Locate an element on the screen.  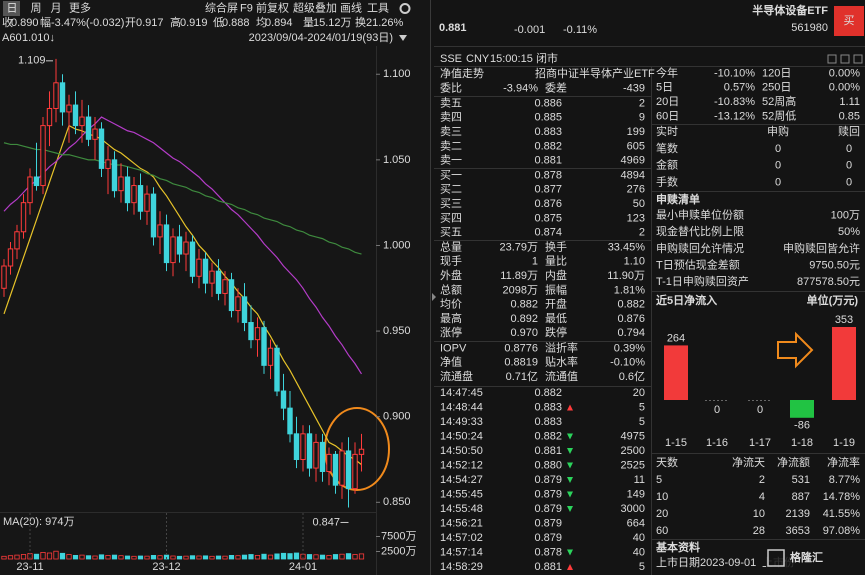
tool-button: 超级叠加 is located at coordinates (315, 7).